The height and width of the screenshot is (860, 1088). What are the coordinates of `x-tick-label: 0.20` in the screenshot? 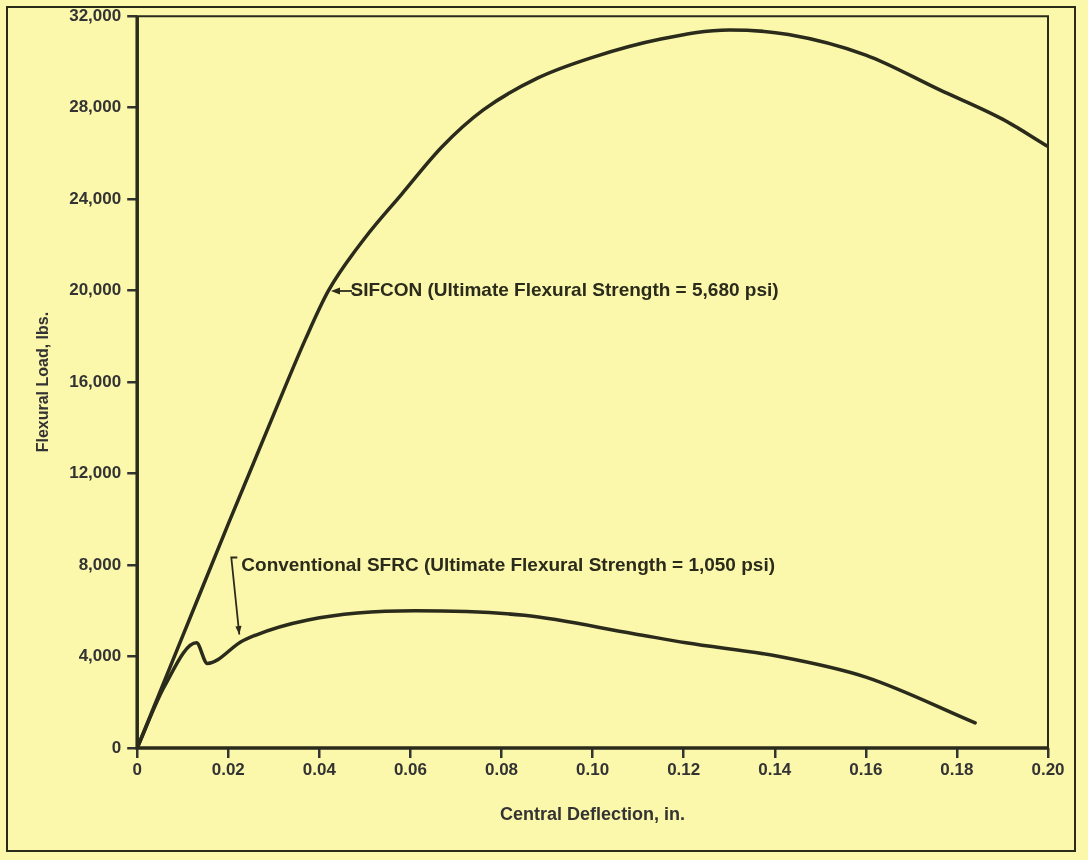 It's located at (1048, 769).